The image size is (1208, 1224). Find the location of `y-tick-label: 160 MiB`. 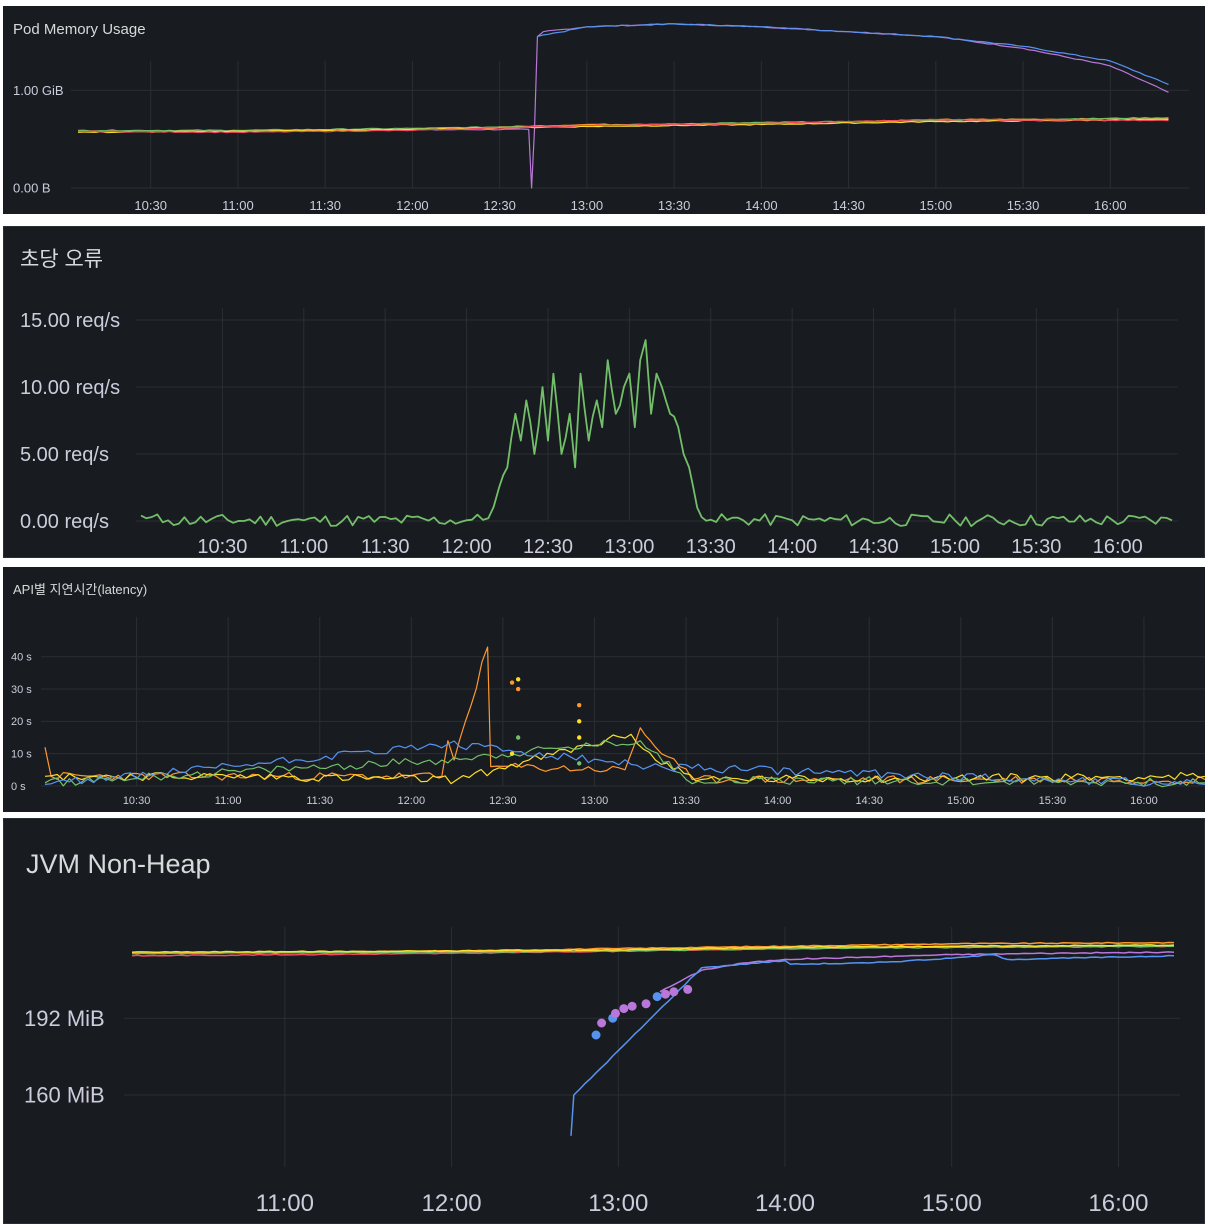

y-tick-label: 160 MiB is located at coordinates (64, 1095).